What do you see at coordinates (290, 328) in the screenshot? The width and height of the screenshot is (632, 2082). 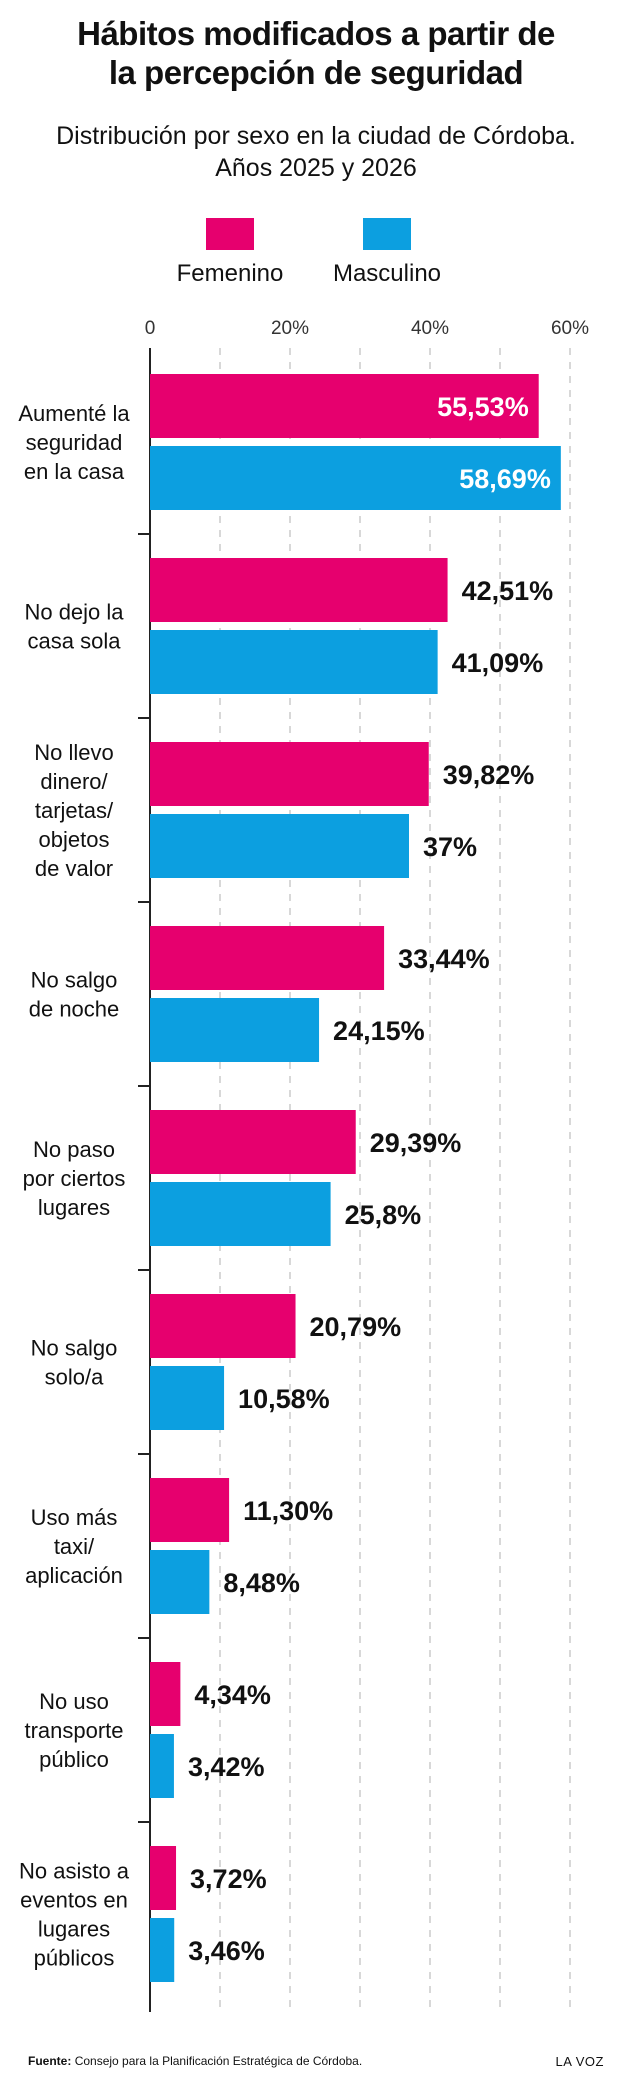 I see `x-tick-label: 20%` at bounding box center [290, 328].